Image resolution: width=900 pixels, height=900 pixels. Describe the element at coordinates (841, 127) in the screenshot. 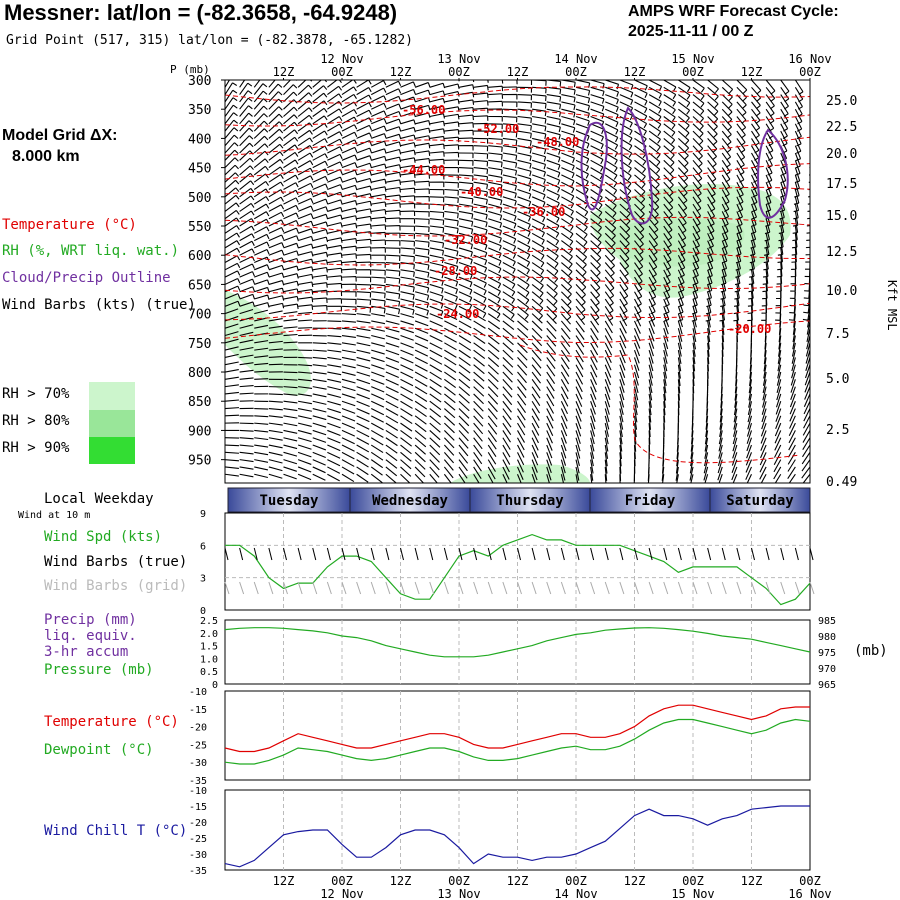

I see `kft-tick-label: 22.5` at that location.